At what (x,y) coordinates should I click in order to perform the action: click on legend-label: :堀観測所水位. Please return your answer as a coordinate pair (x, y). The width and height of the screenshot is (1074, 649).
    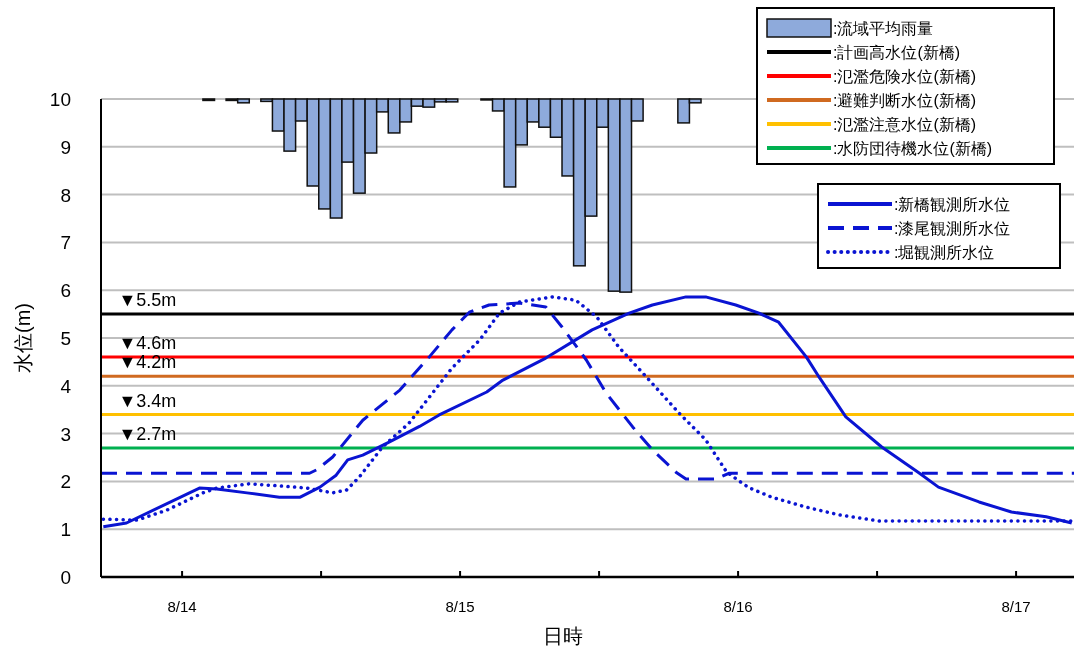
    Looking at the image, I should click on (944, 252).